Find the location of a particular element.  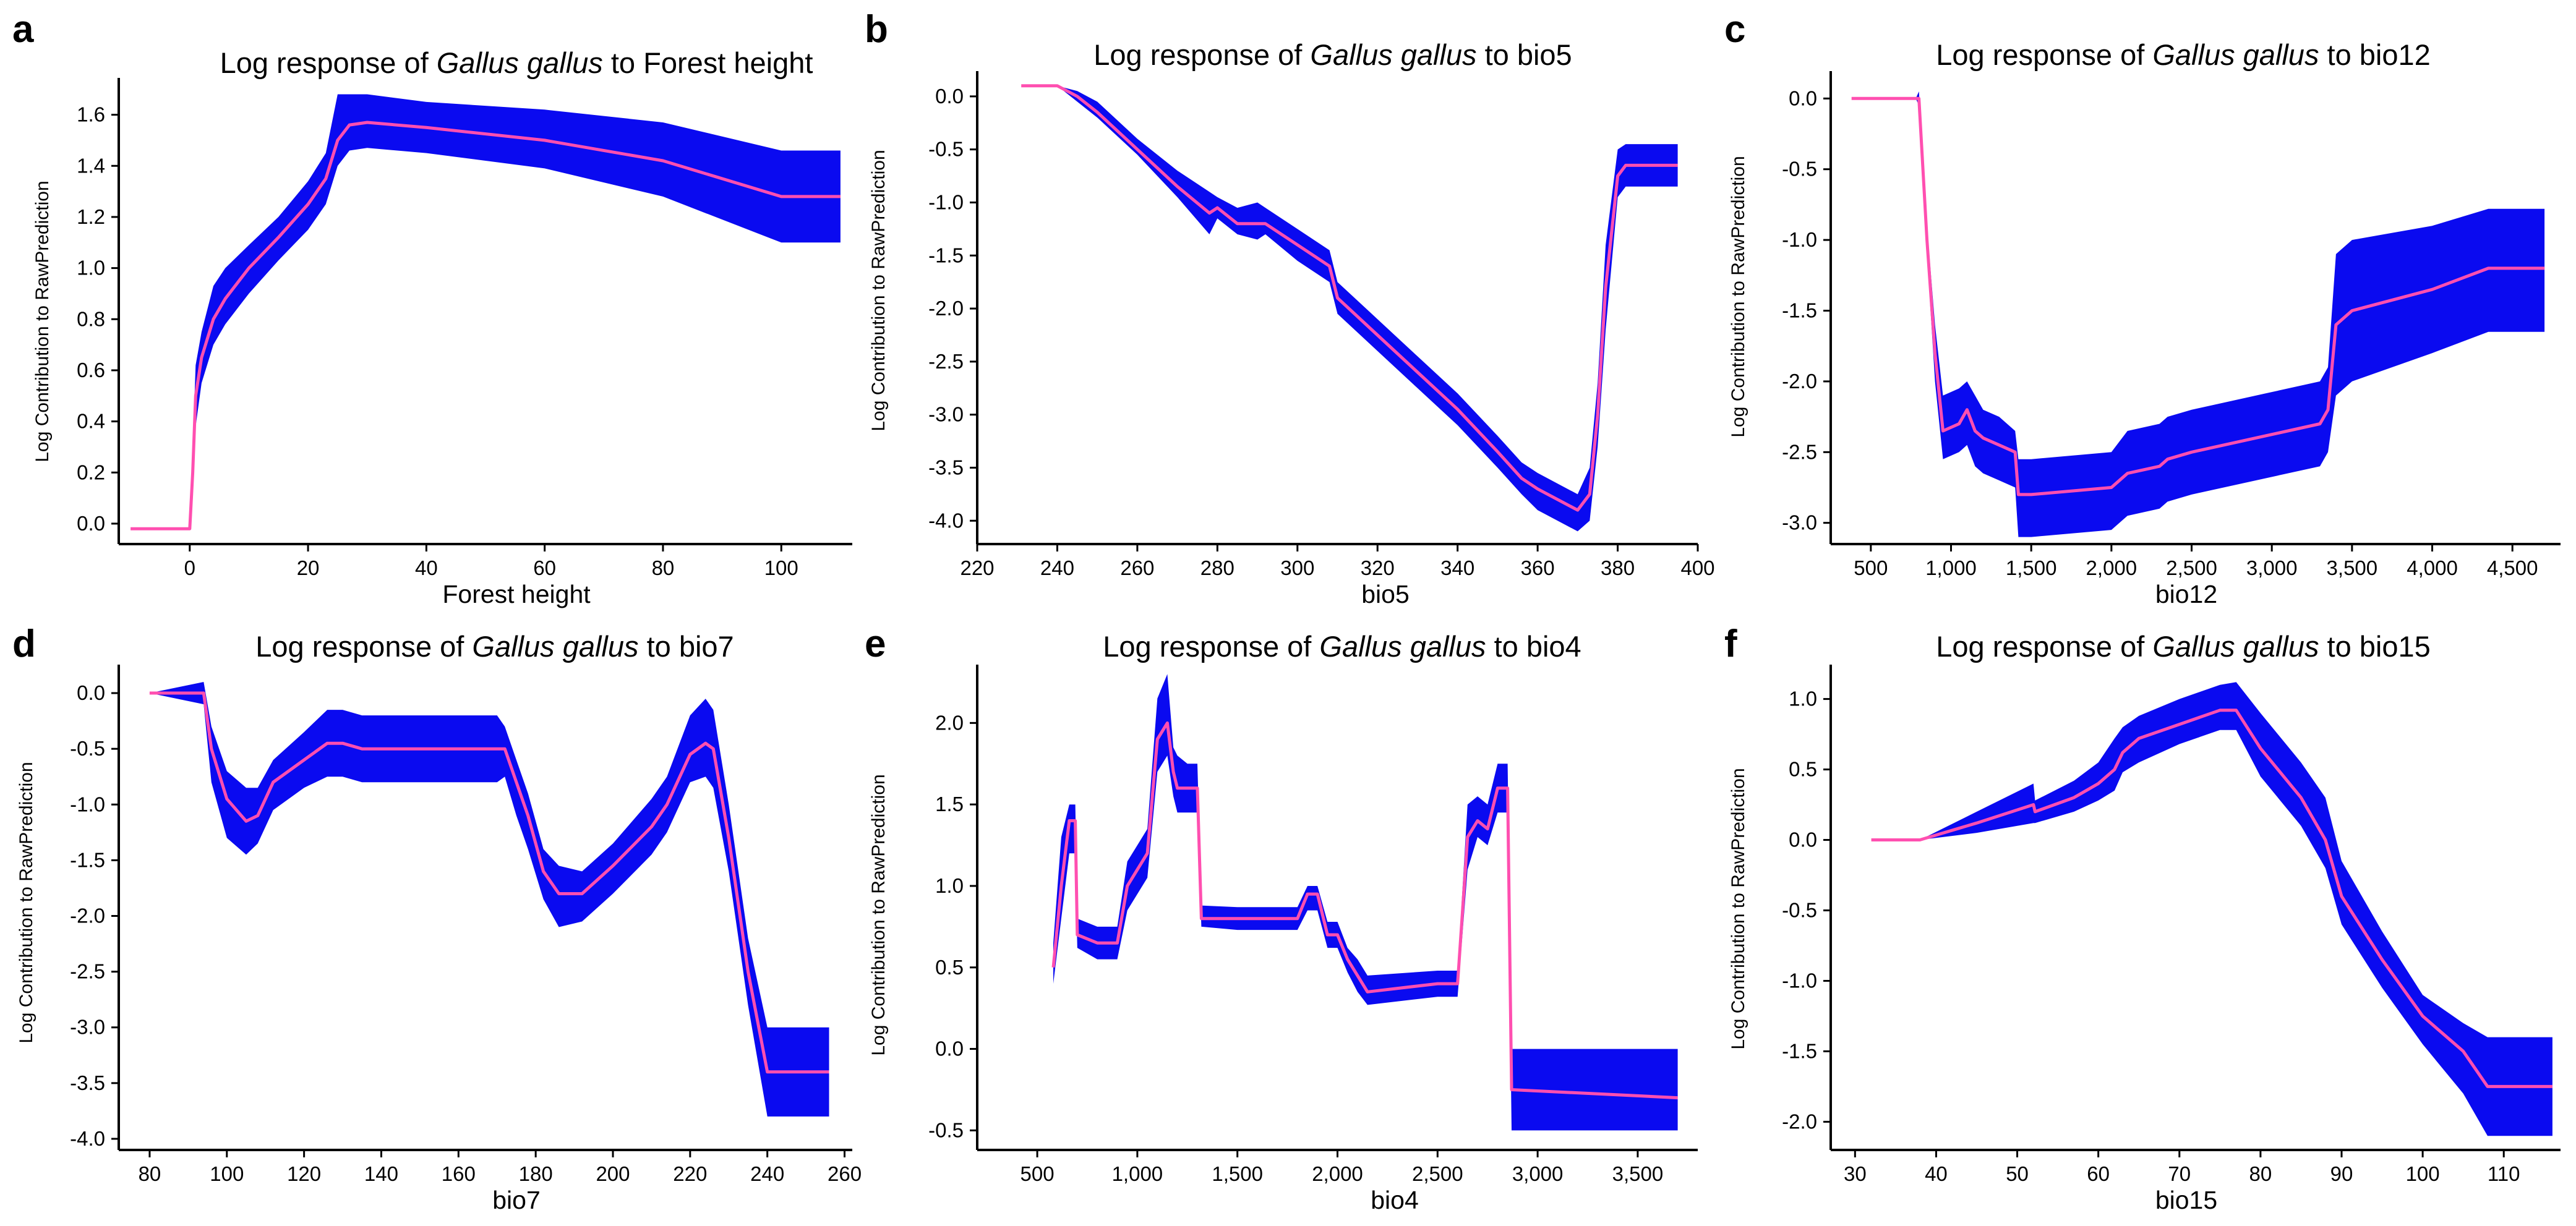

y-axis-label-f: Log Contribution to RawPrediction is located at coordinates (1738, 908).